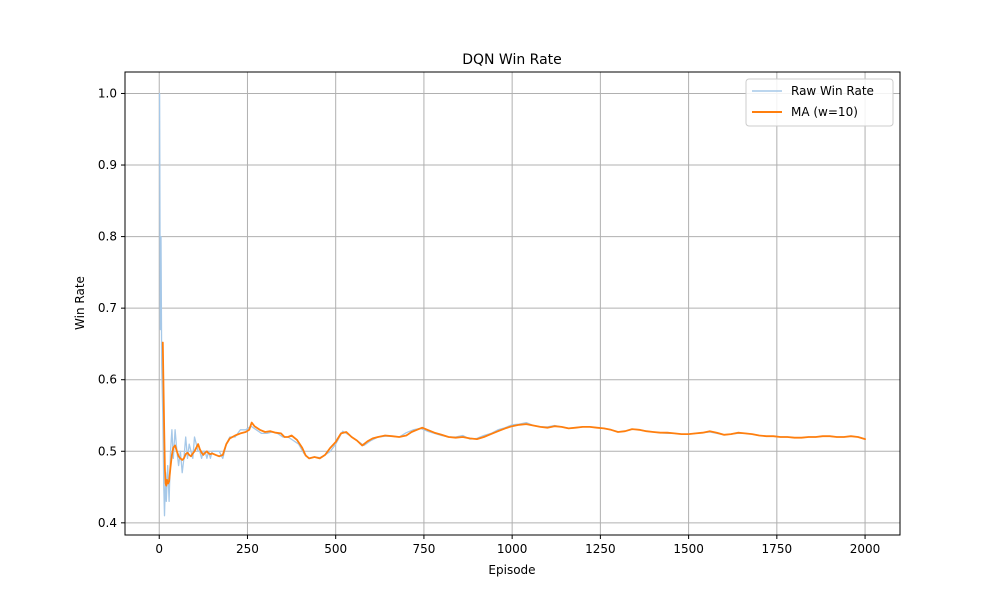 This screenshot has width=1000, height=604. What do you see at coordinates (600, 549) in the screenshot?
I see `x-tick-label: 1250` at bounding box center [600, 549].